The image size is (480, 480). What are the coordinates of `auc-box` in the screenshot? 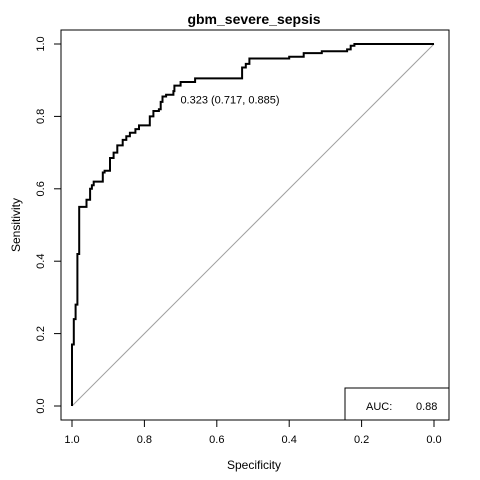 It's located at (397, 404).